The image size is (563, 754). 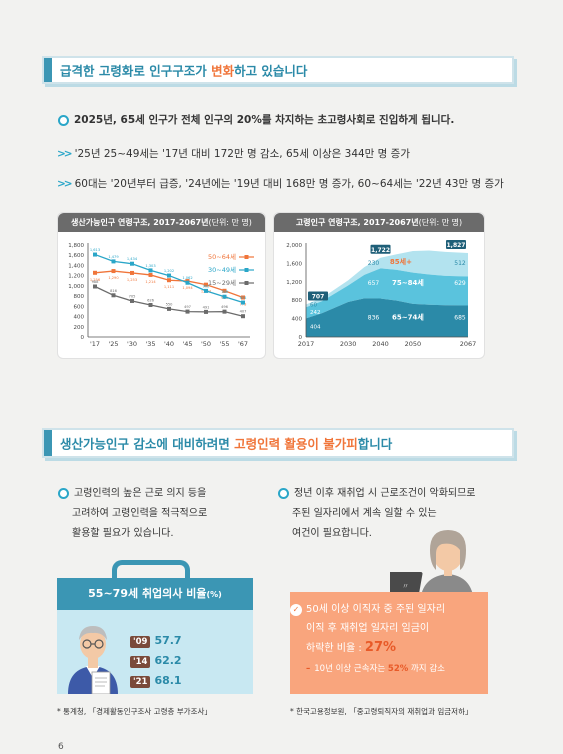 I want to click on data-label: 685, so click(x=460, y=318).